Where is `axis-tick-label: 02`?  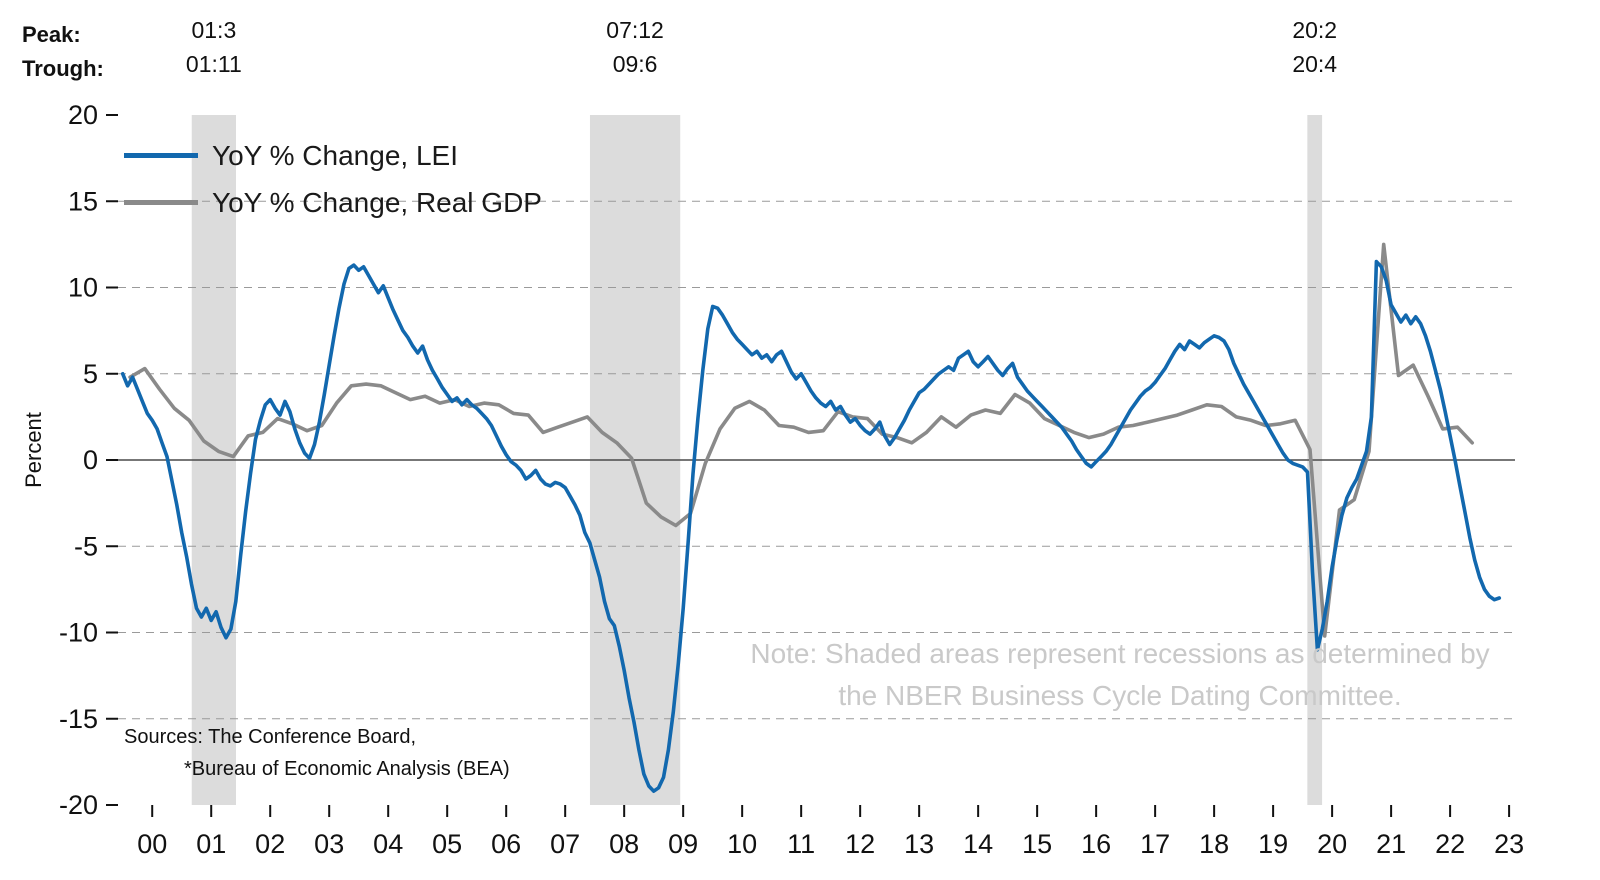 axis-tick-label: 02 is located at coordinates (270, 844).